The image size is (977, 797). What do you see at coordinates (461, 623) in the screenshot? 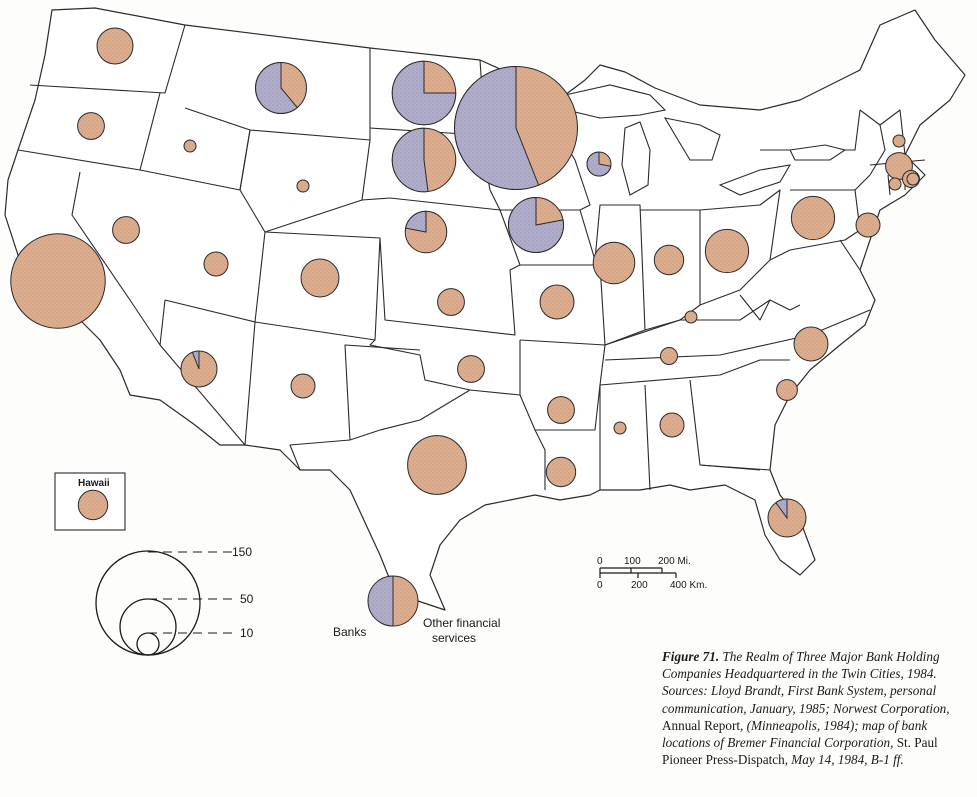
I see `pie-legend-other-label: Other financial` at bounding box center [461, 623].